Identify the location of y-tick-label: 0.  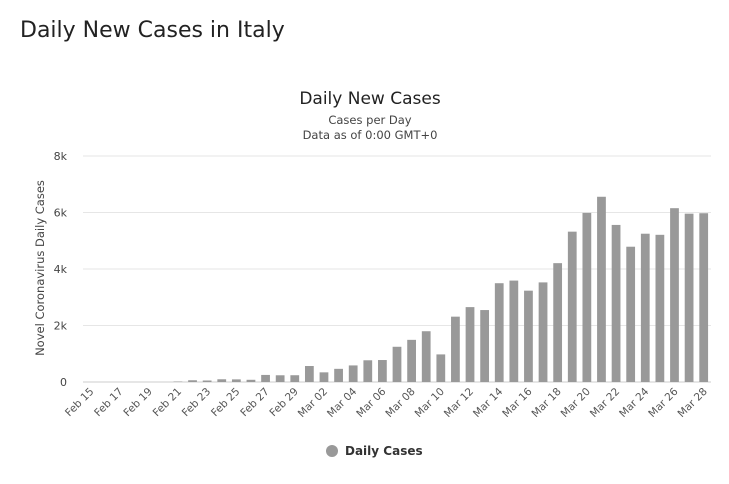
(63, 382).